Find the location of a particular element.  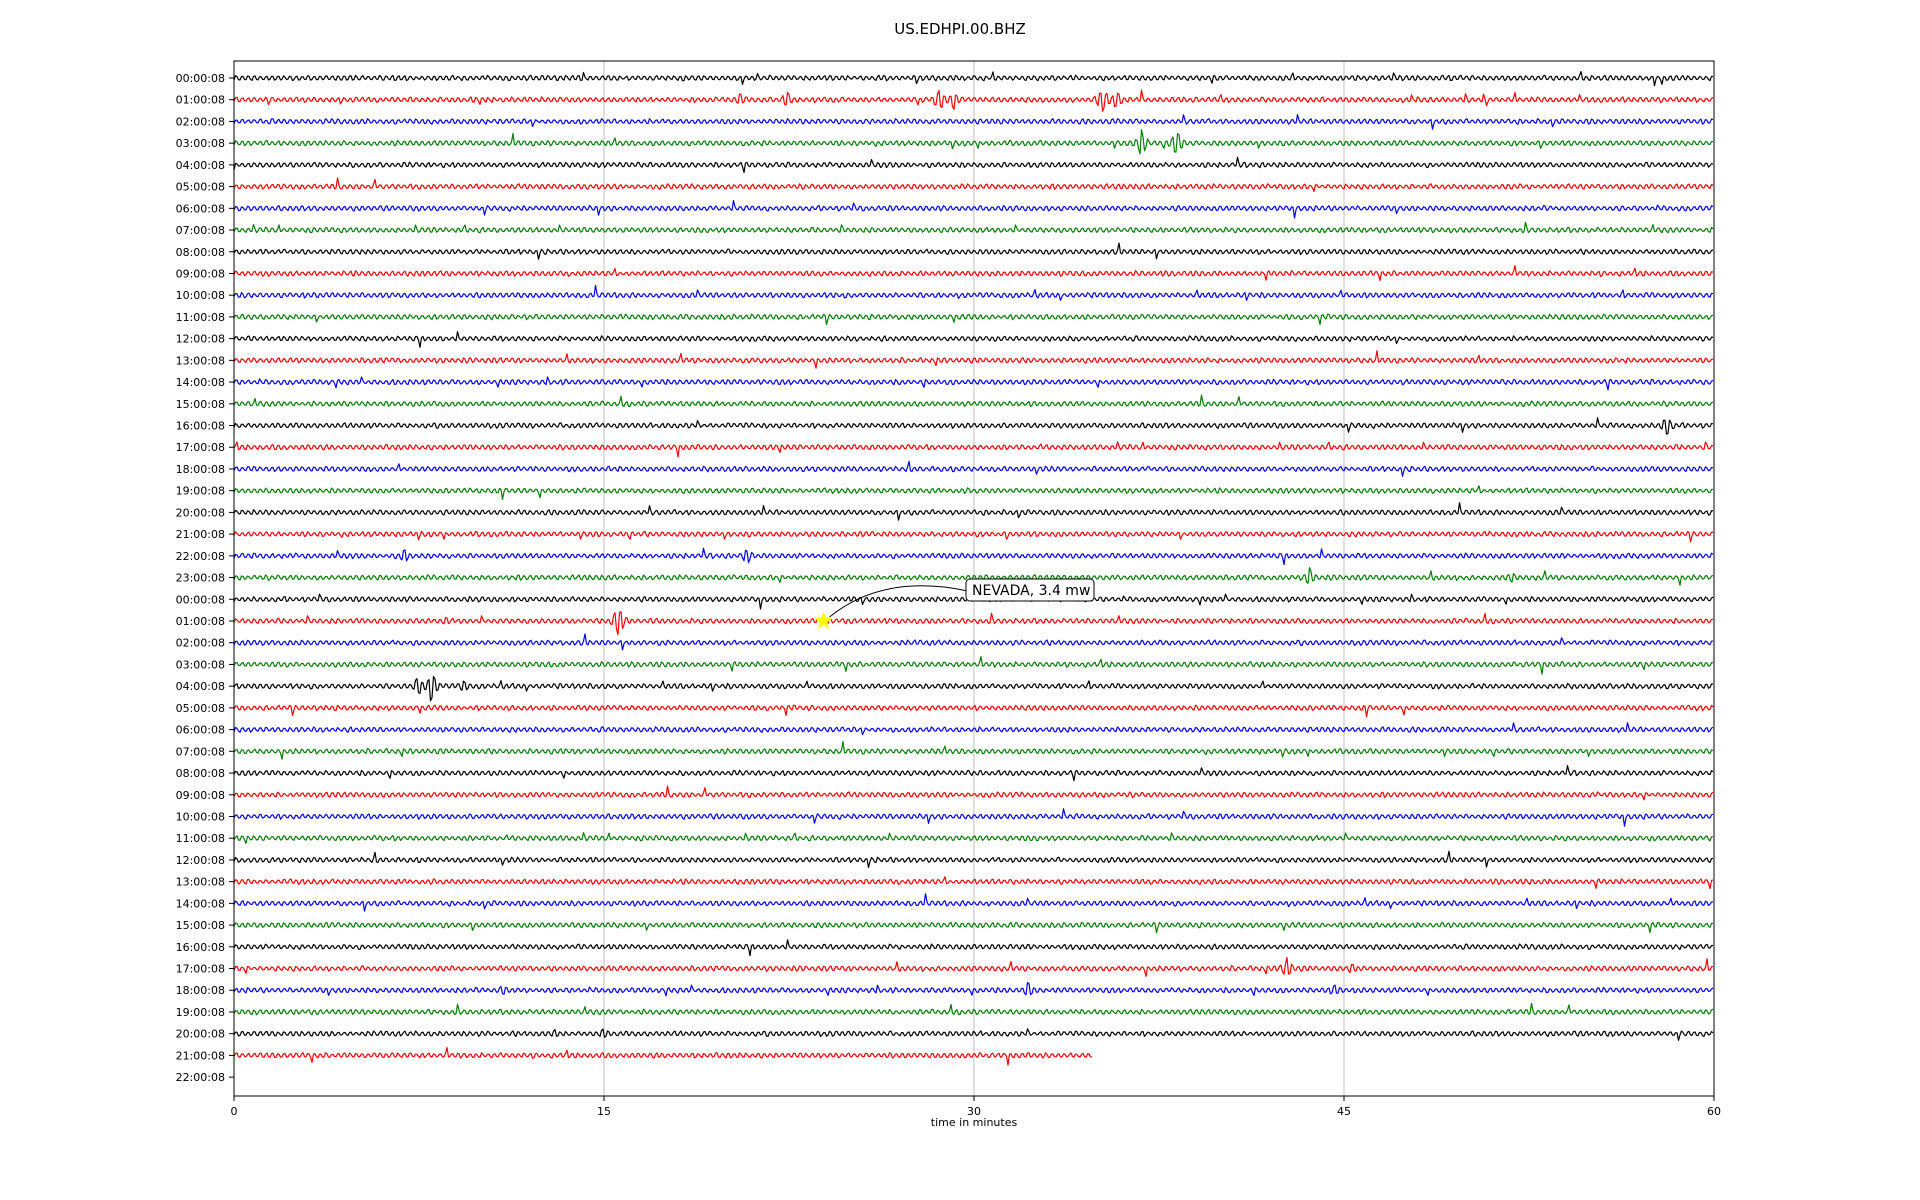

x-tick-label: 45 is located at coordinates (1344, 1111).